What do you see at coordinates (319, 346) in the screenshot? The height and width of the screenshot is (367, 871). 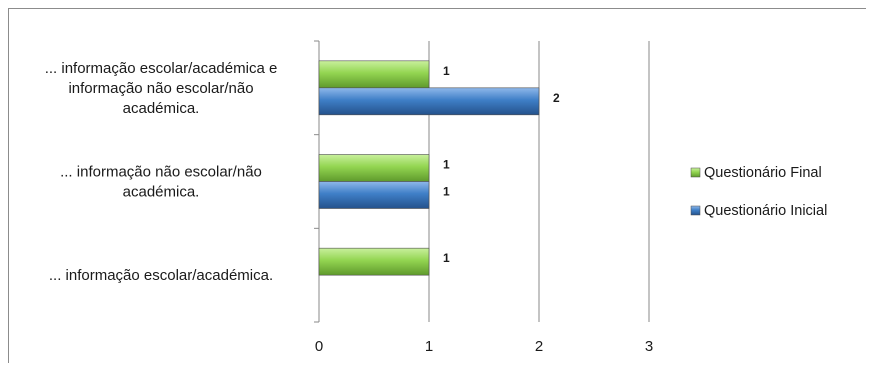 I see `x-tick-label: 0` at bounding box center [319, 346].